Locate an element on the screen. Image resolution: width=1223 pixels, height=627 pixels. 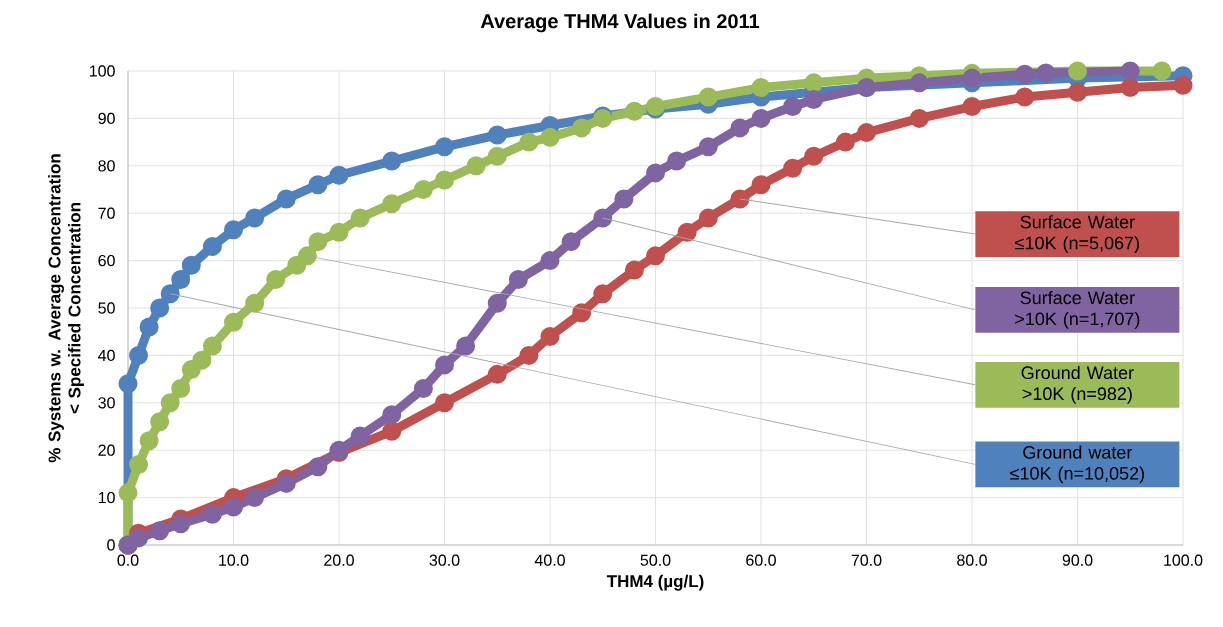
y-tick-label: 80 is located at coordinates (106, 166).